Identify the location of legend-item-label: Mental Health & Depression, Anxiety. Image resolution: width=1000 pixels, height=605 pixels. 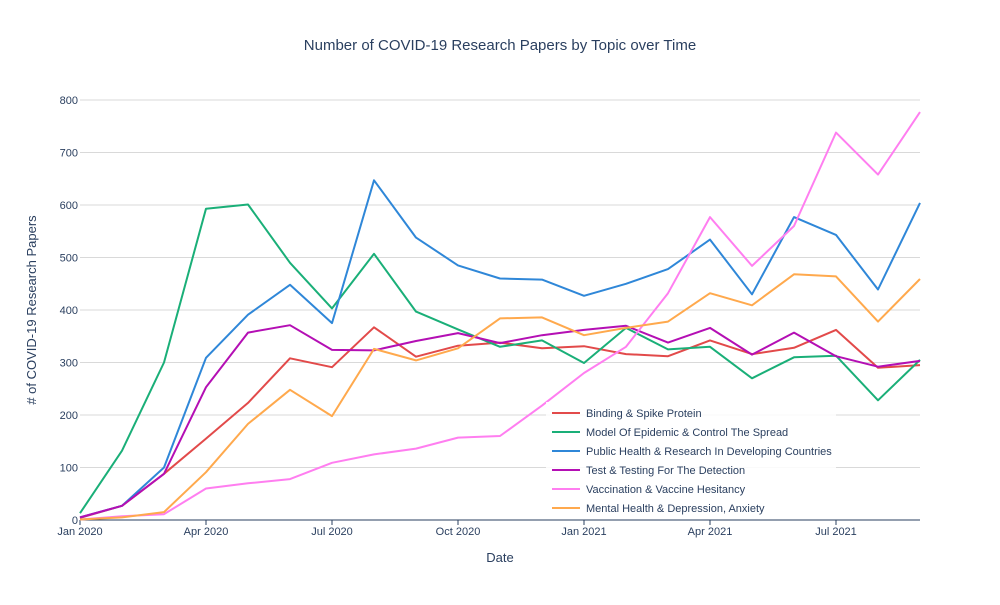
(675, 509).